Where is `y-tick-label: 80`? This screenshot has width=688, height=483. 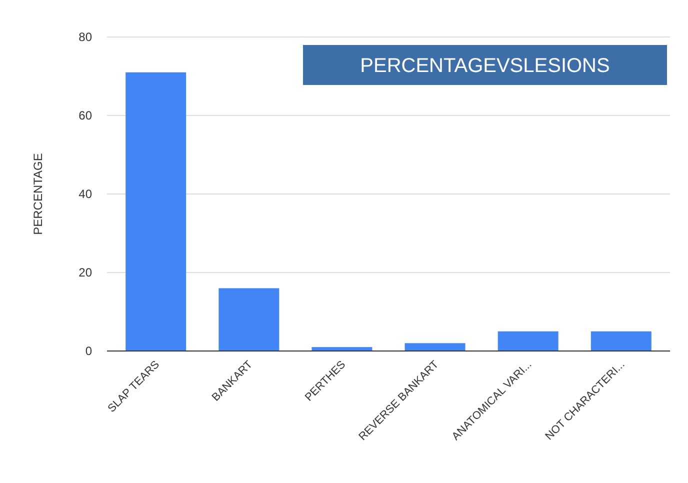
y-tick-label: 80 is located at coordinates (85, 37).